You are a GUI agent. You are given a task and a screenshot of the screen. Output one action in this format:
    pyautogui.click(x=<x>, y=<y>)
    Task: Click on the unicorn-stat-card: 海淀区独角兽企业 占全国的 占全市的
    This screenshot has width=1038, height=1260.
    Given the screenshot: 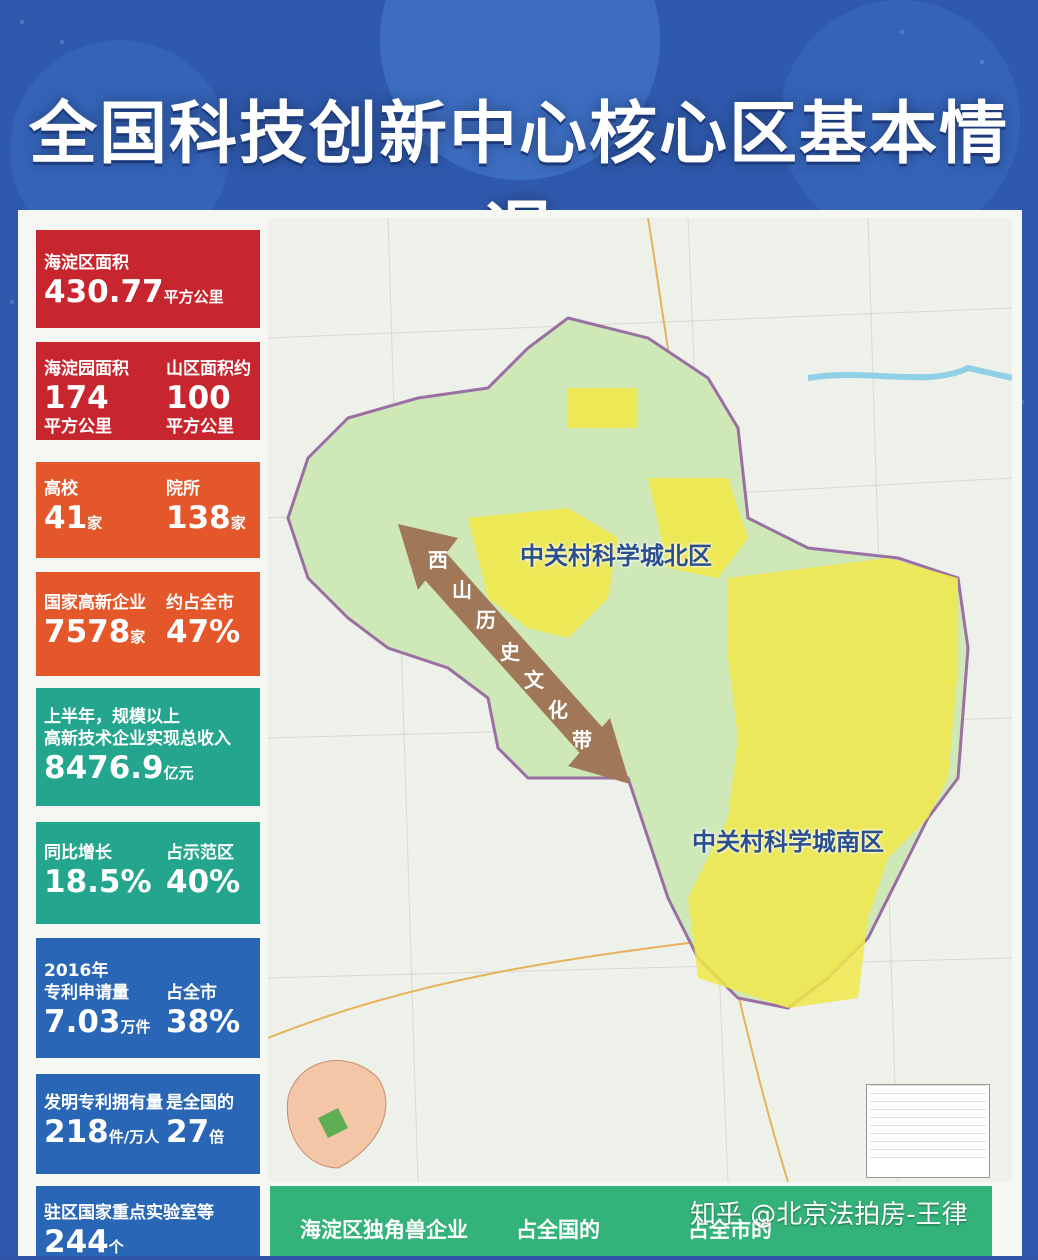 What is the action you would take?
    pyautogui.click(x=631, y=1221)
    